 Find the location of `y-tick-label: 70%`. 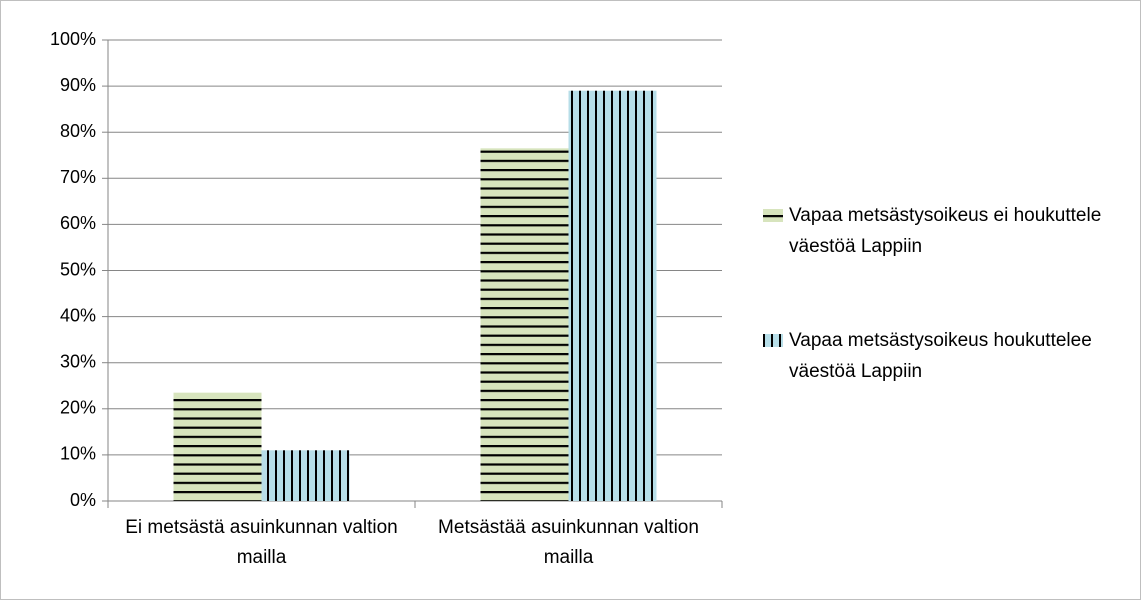

y-tick-label: 70% is located at coordinates (78, 177).